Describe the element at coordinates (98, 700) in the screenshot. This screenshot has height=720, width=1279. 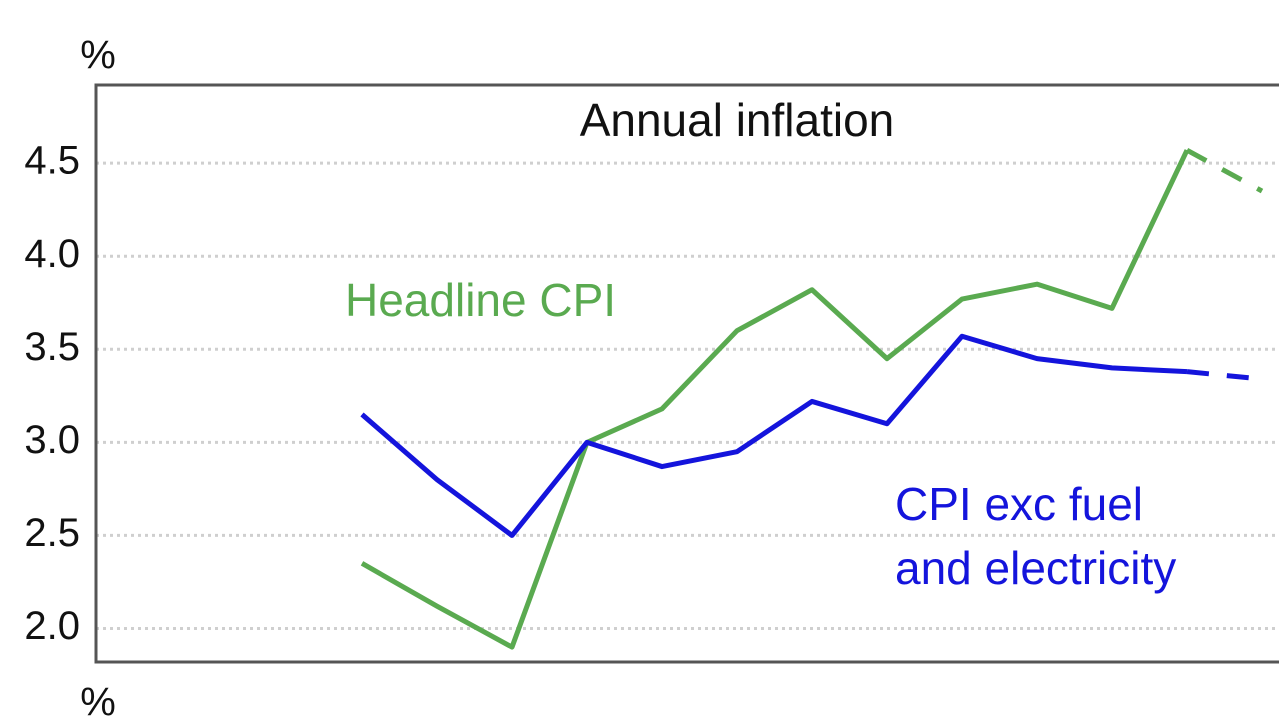
I see `lower-y-unit: %` at that location.